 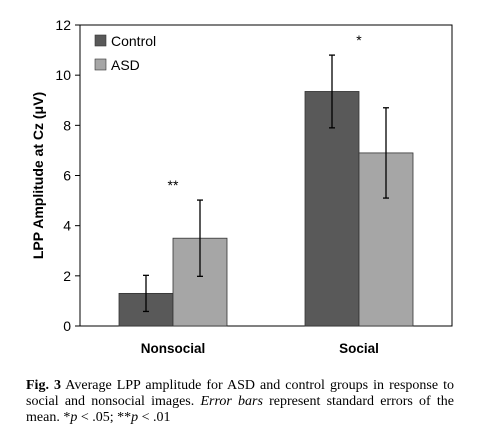 I want to click on significance-marker: *, so click(x=359, y=40).